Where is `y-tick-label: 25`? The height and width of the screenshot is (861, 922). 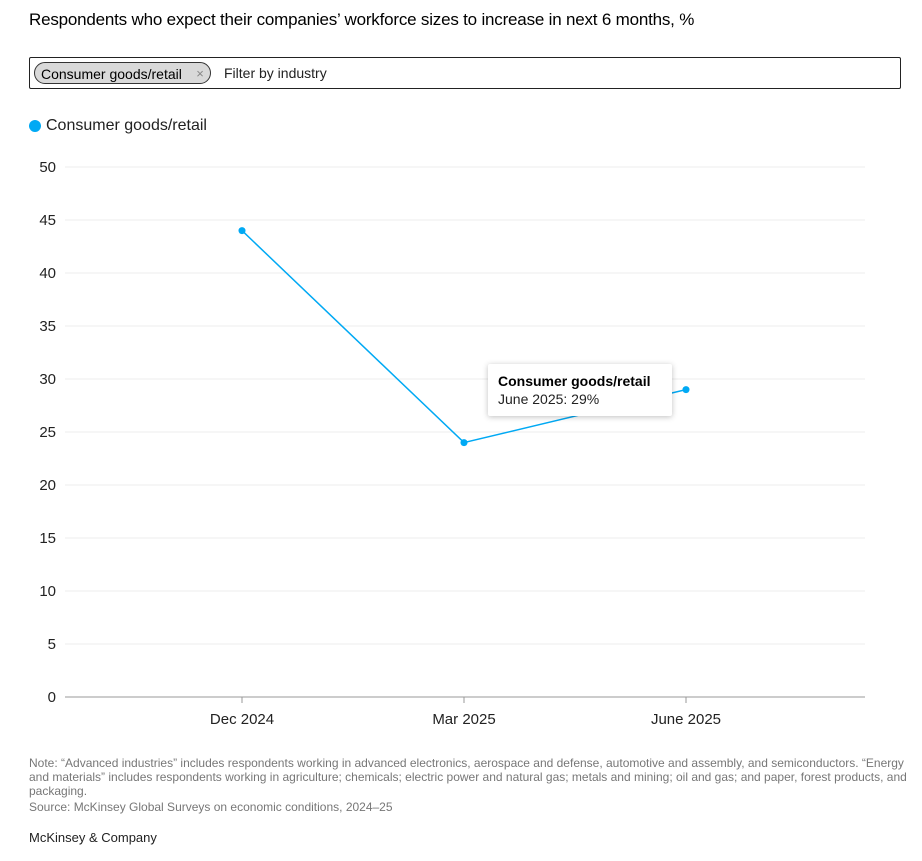 y-tick-label: 25 is located at coordinates (47, 432).